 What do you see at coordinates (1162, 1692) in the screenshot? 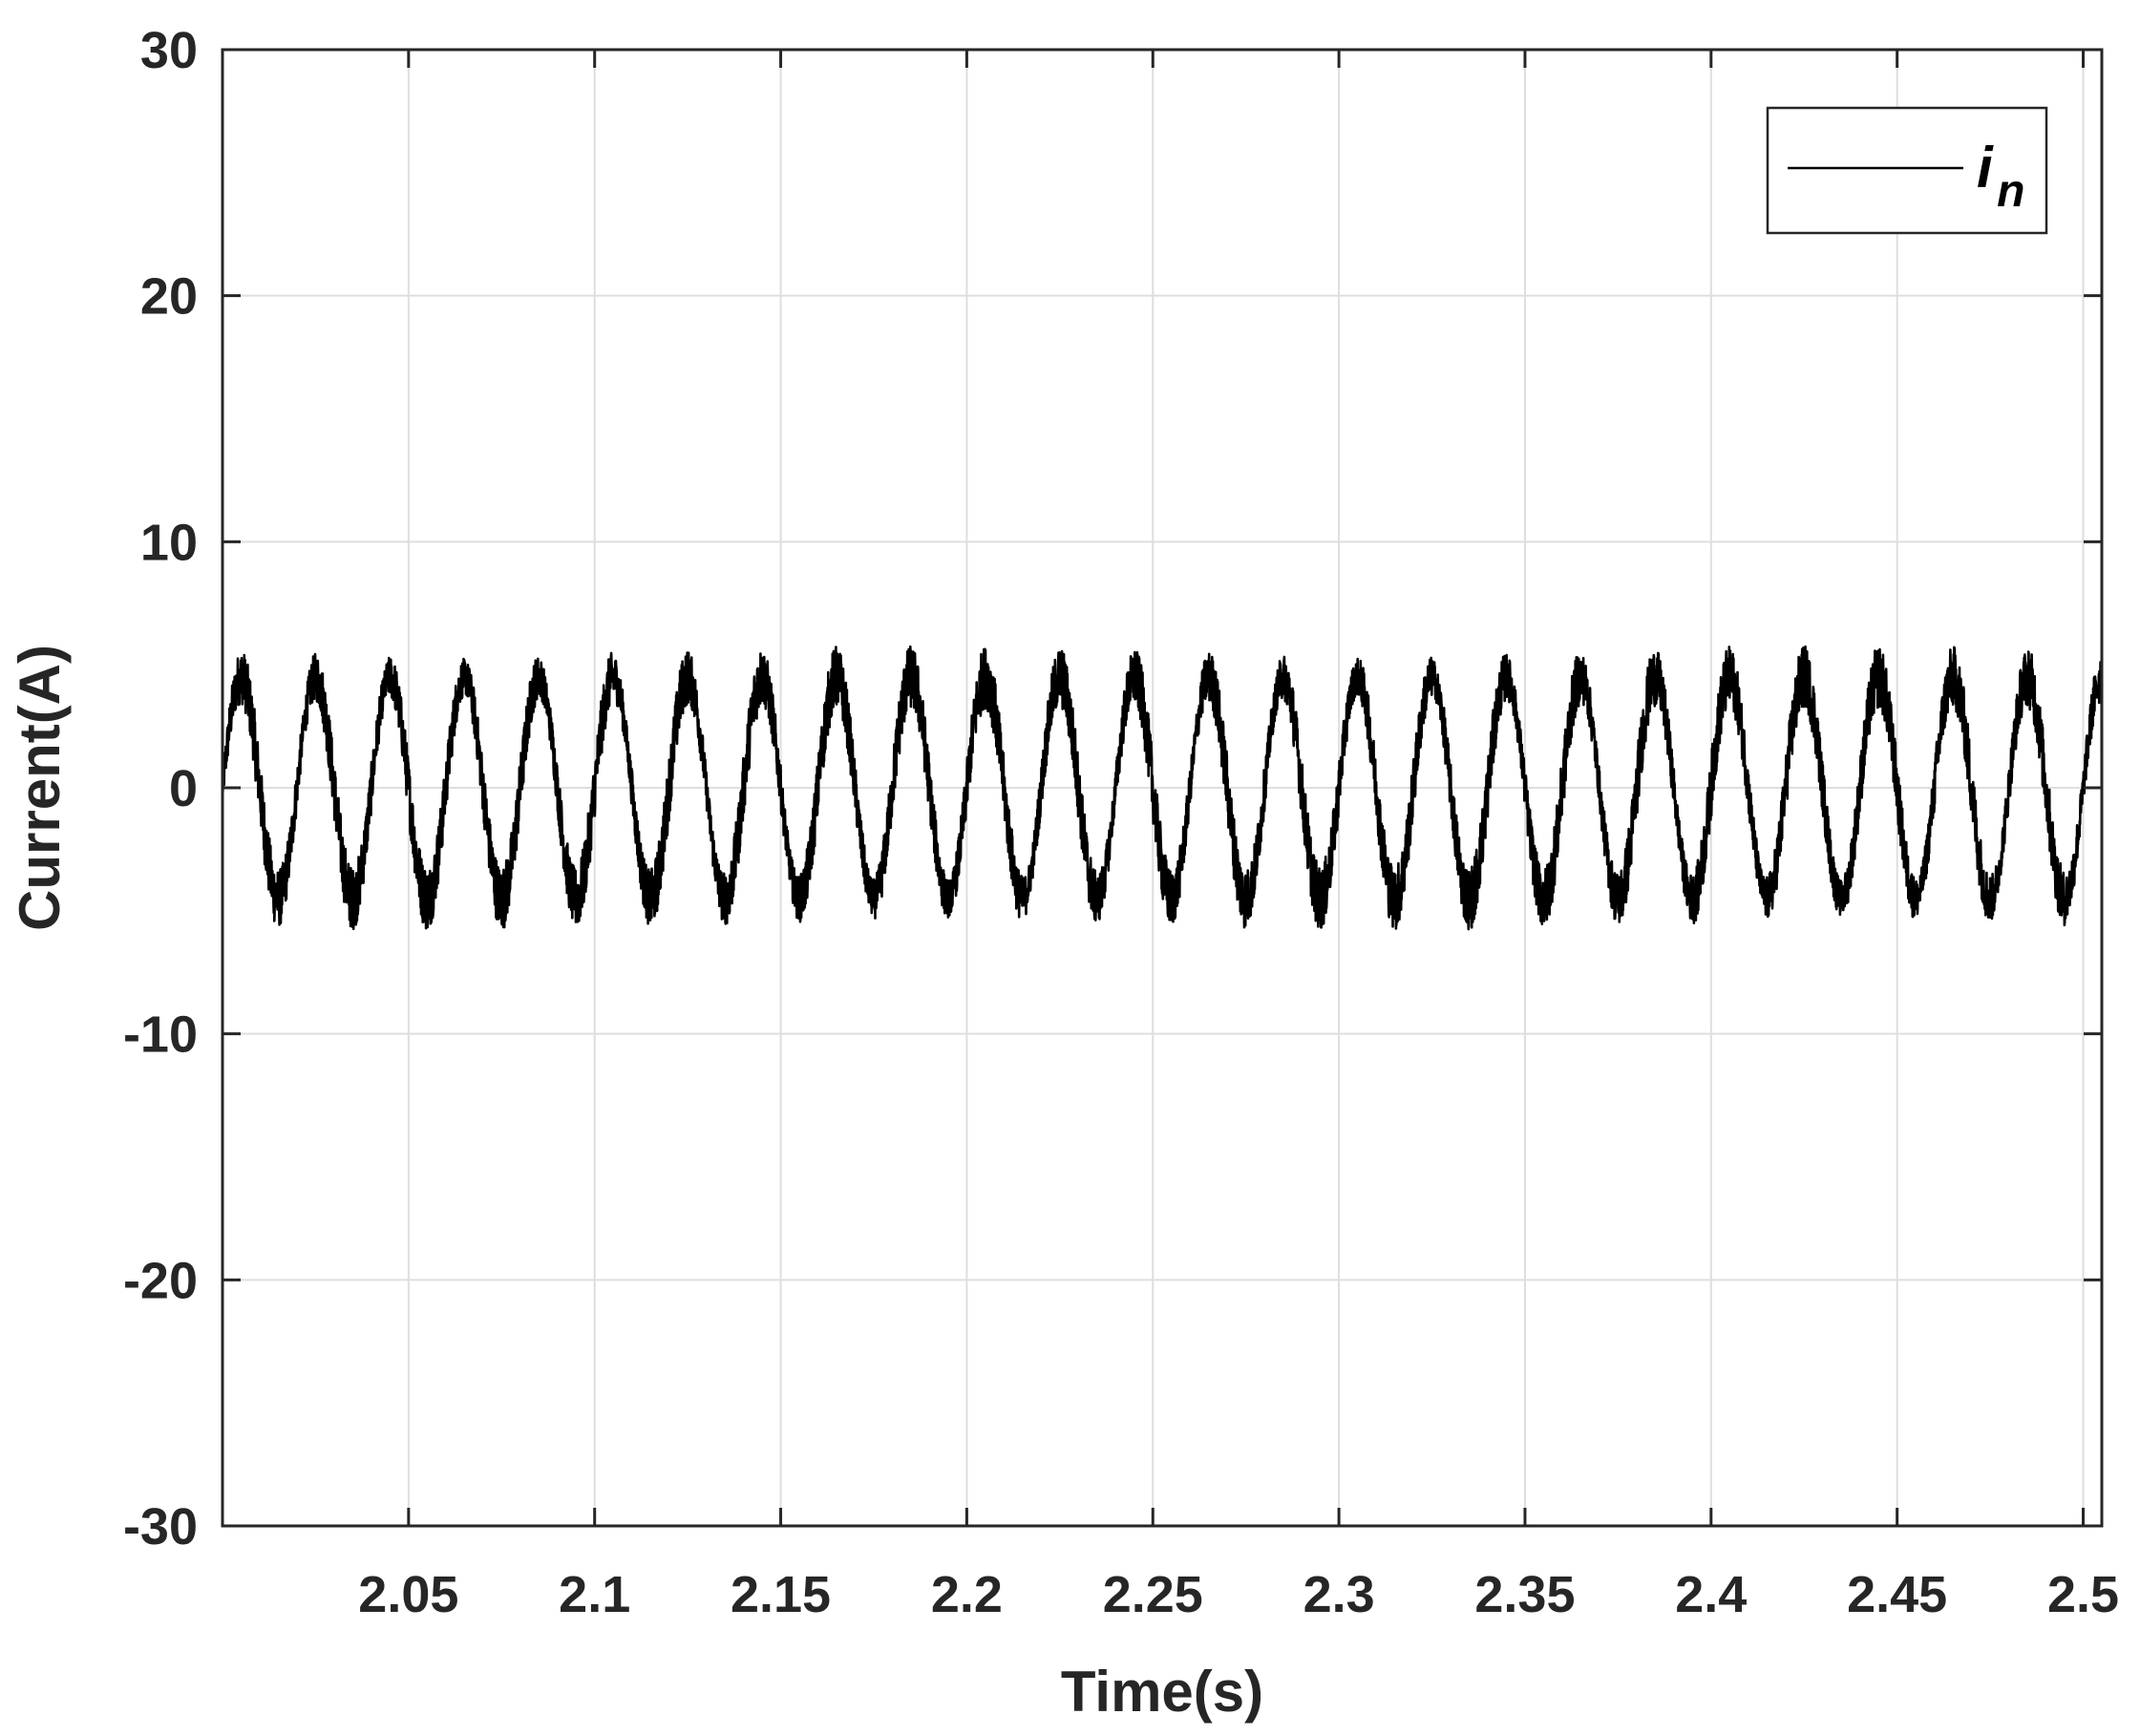
I see `x-axis-label: Time(s)` at bounding box center [1162, 1692].